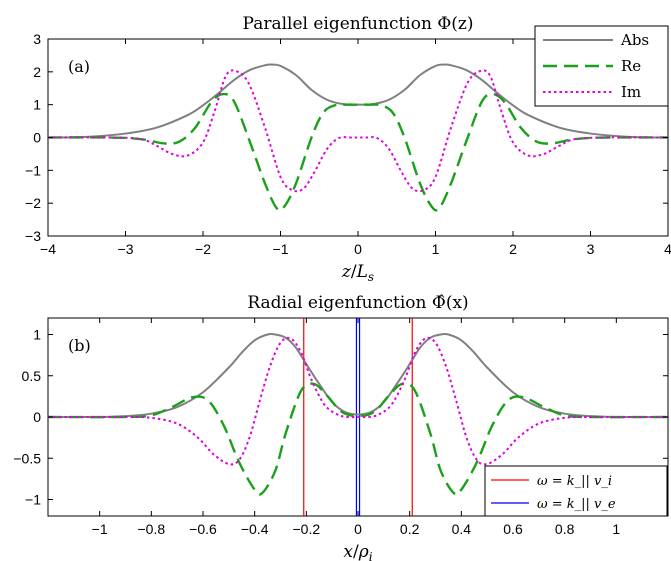 The width and height of the screenshot is (671, 561). What do you see at coordinates (307, 529) in the screenshot?
I see `x-tick-label: −0.2` at bounding box center [307, 529].